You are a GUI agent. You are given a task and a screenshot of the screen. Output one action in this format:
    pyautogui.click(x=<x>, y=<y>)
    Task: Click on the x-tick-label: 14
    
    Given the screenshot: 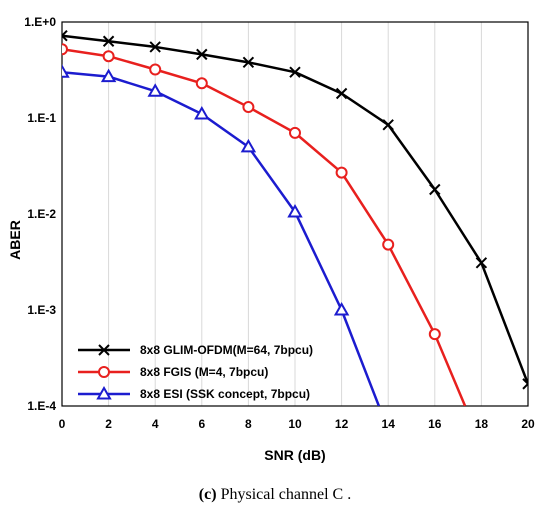 What is the action you would take?
    pyautogui.click(x=389, y=424)
    